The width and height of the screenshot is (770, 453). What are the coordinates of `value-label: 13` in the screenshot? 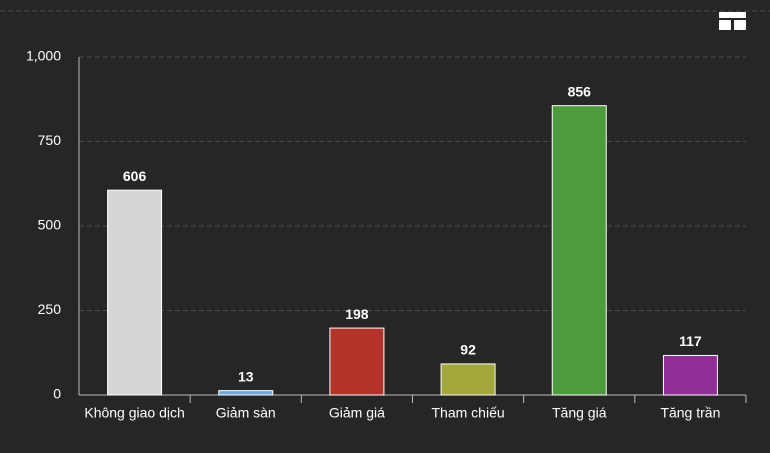 It's located at (246, 376).